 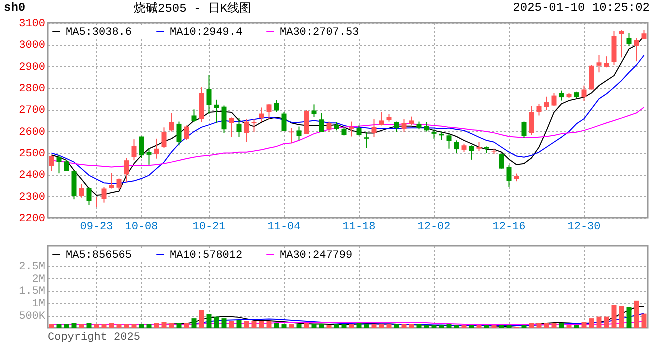 I want to click on y-tick-label: 500K, so click(x=32, y=317).